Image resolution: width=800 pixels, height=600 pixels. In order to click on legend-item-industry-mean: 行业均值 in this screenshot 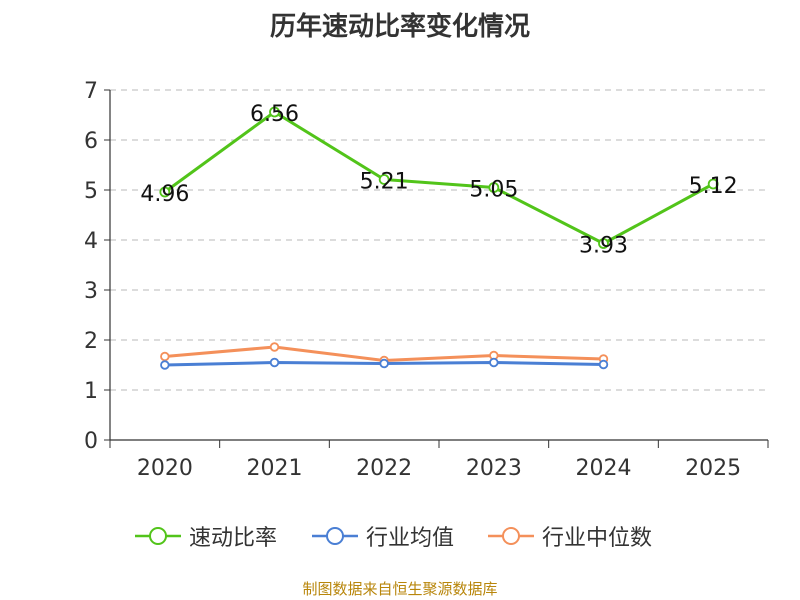, I will do `click(383, 536)`.